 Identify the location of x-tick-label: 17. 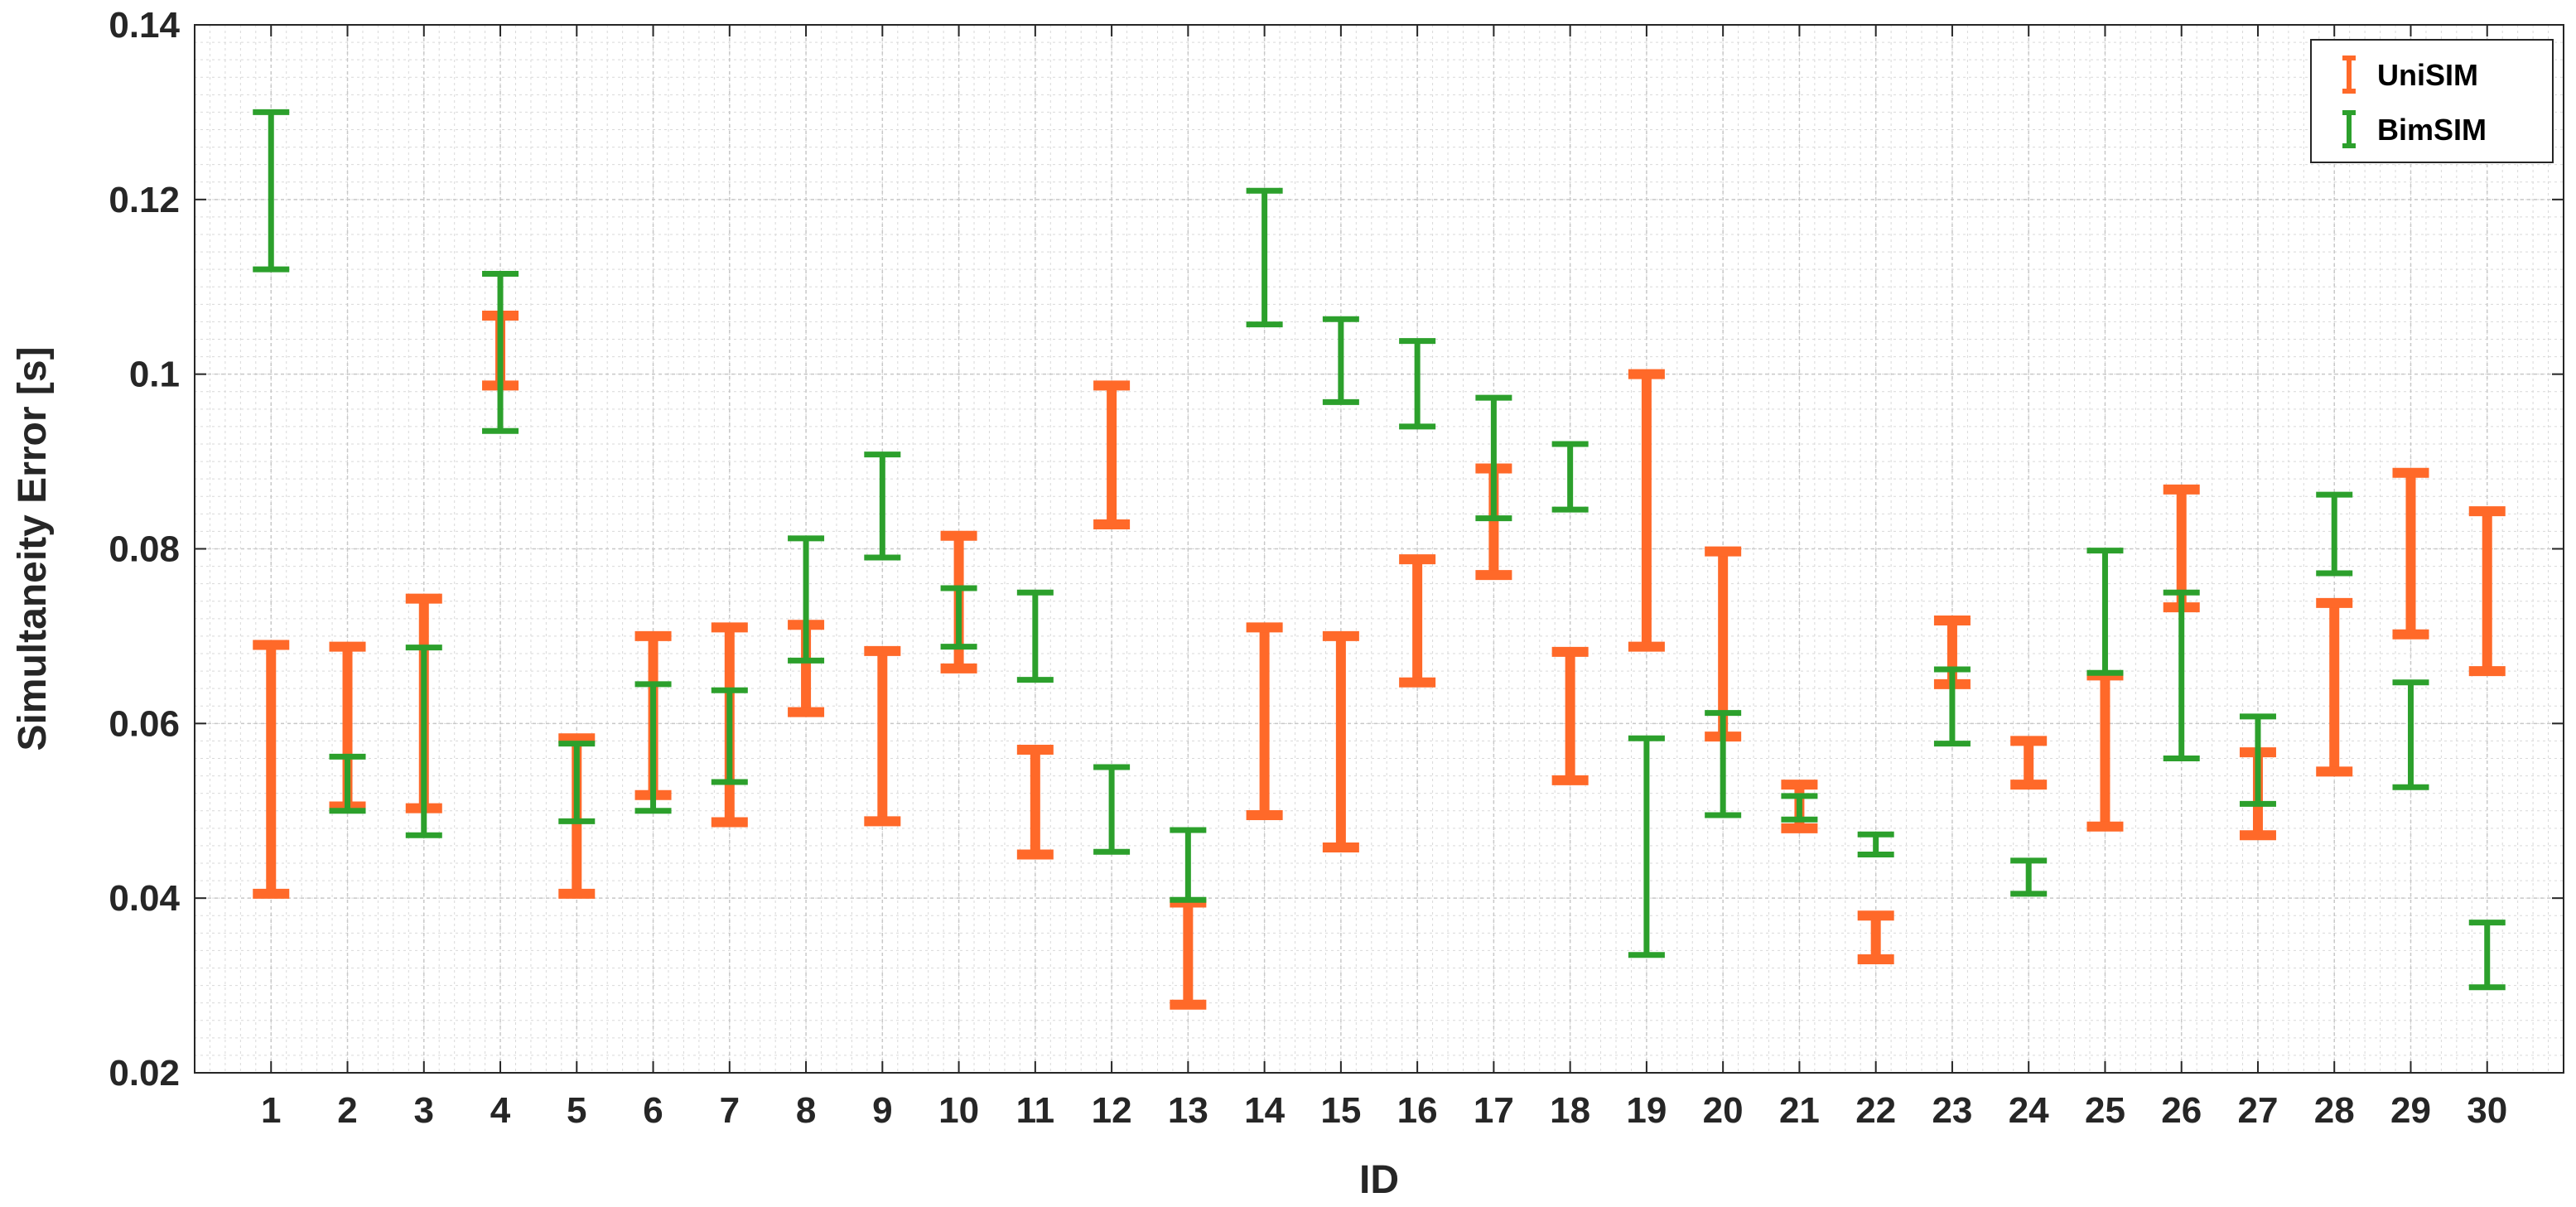
(1494, 1111).